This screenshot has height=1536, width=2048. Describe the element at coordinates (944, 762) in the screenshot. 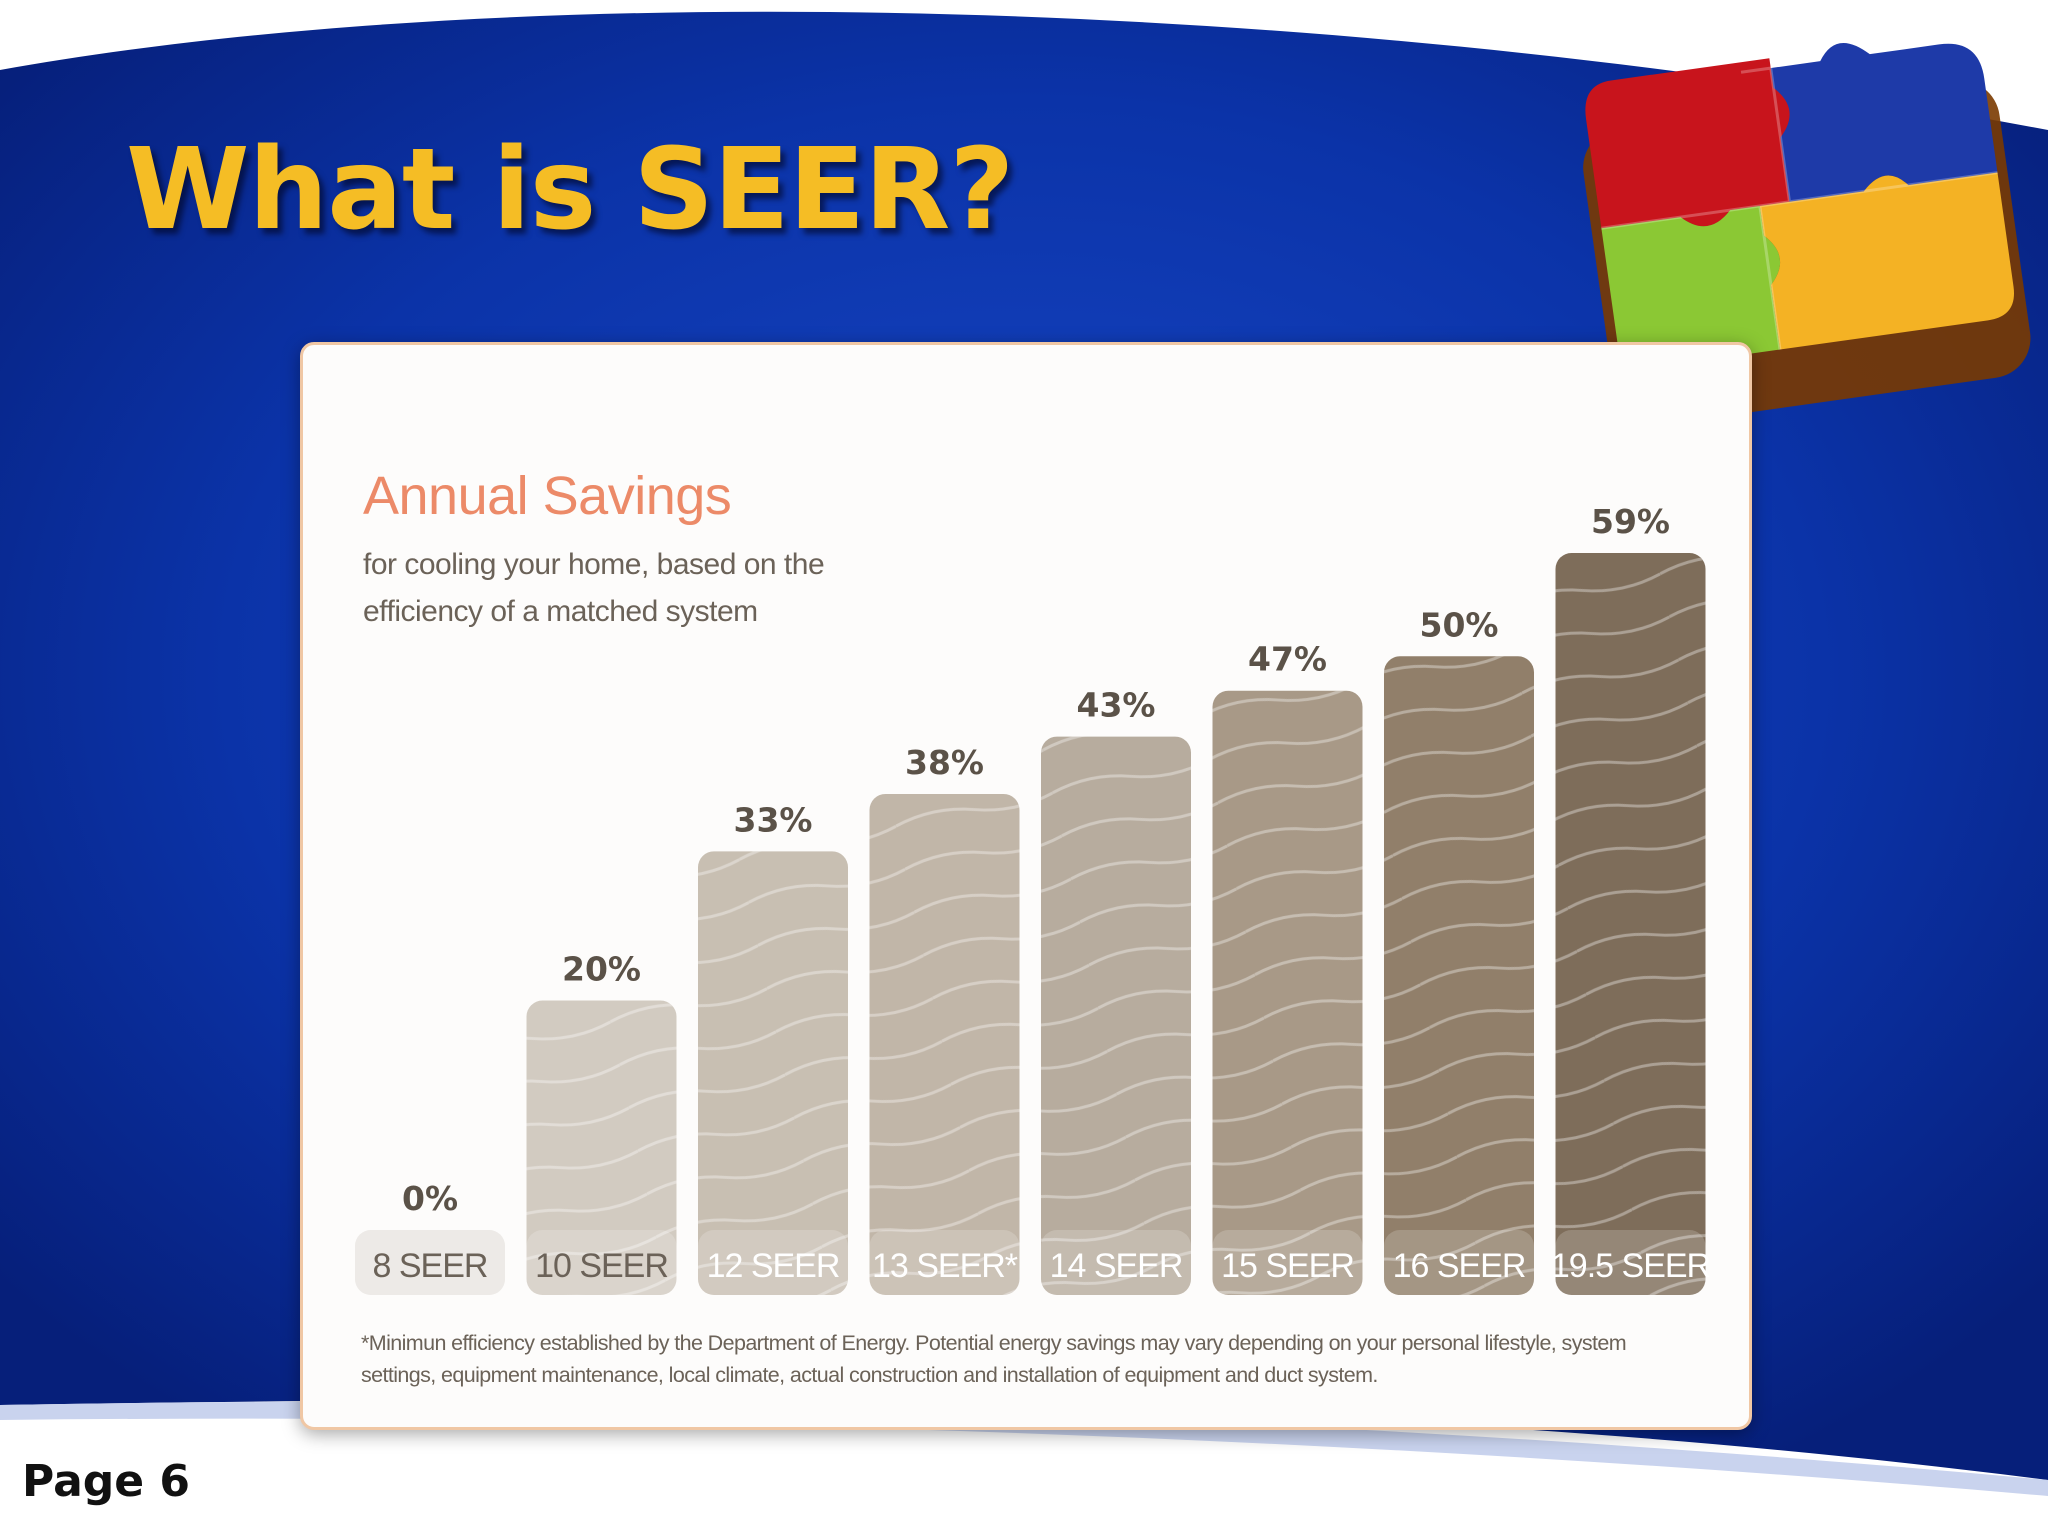

I see `data-label-4: 38%` at that location.